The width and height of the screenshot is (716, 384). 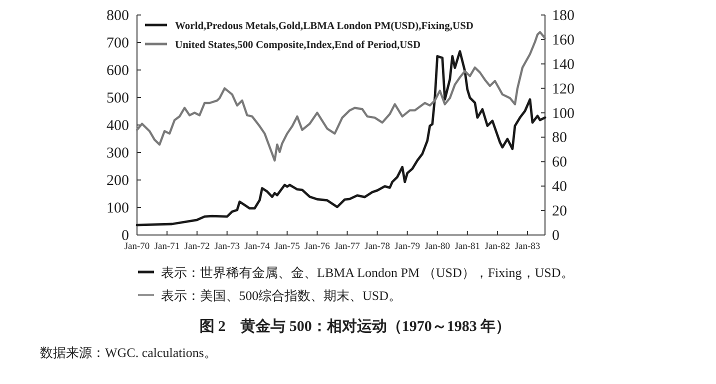 What do you see at coordinates (281, 295) in the screenshot?
I see `annotation: 表示：美国、500综合指数、期末、USD。` at bounding box center [281, 295].